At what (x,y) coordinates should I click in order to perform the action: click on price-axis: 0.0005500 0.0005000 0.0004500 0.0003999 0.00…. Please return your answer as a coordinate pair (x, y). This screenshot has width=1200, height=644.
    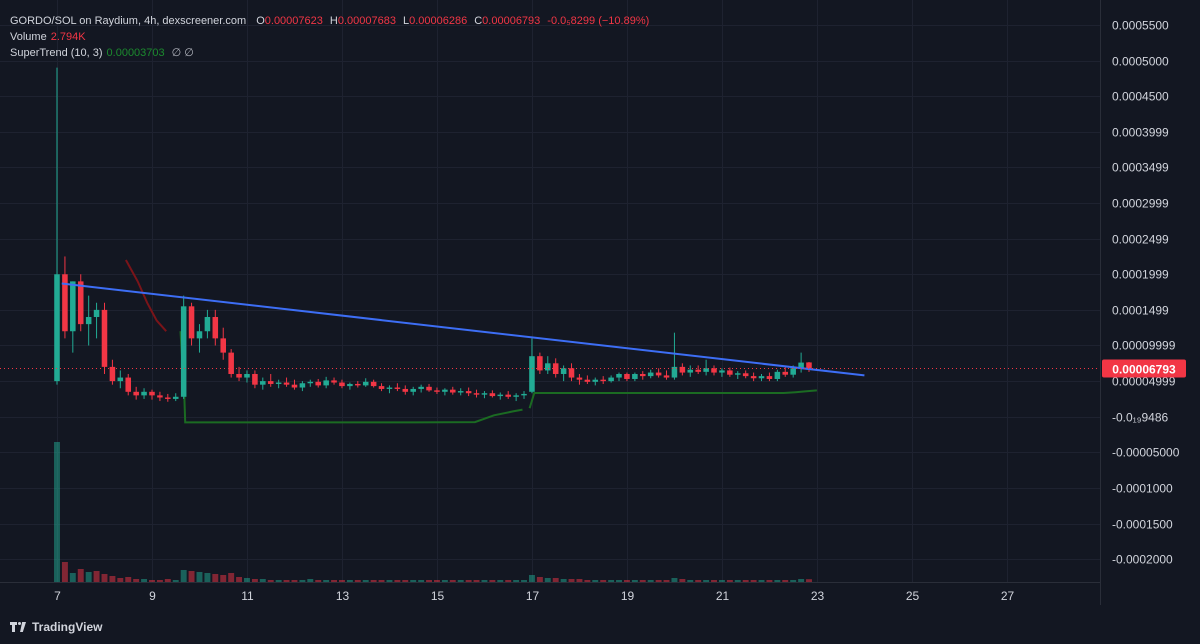
    Looking at the image, I should click on (1146, 293).